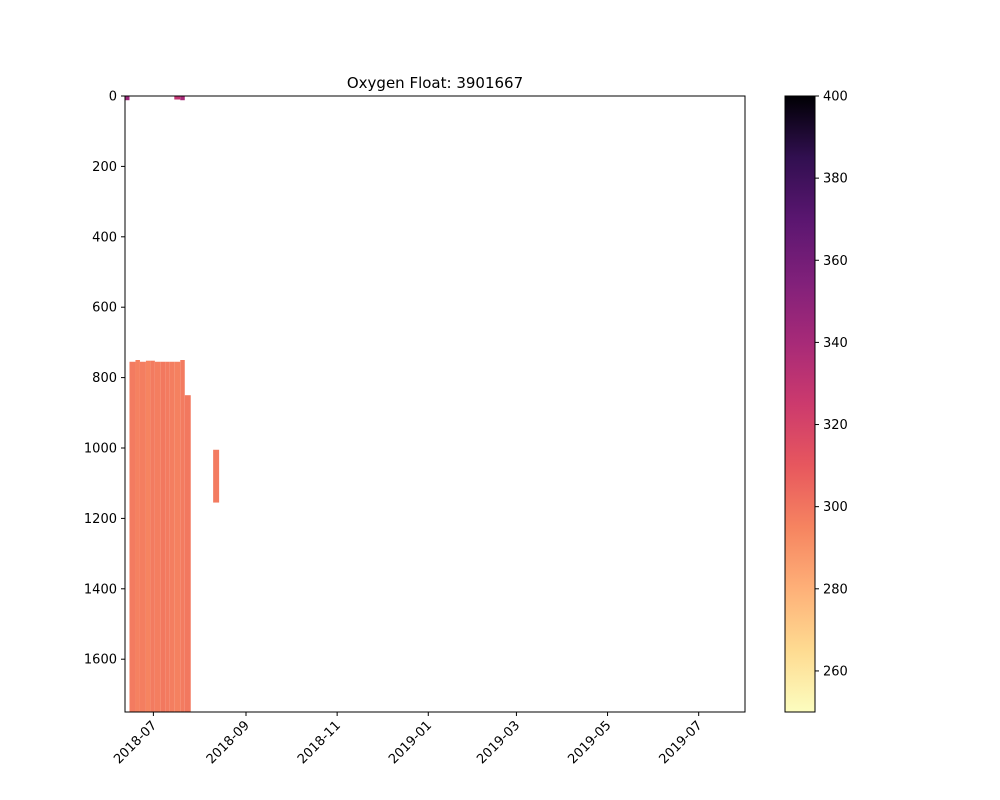  Describe the element at coordinates (589, 742) in the screenshot. I see `x-tick-label-5: 2019-05` at that location.